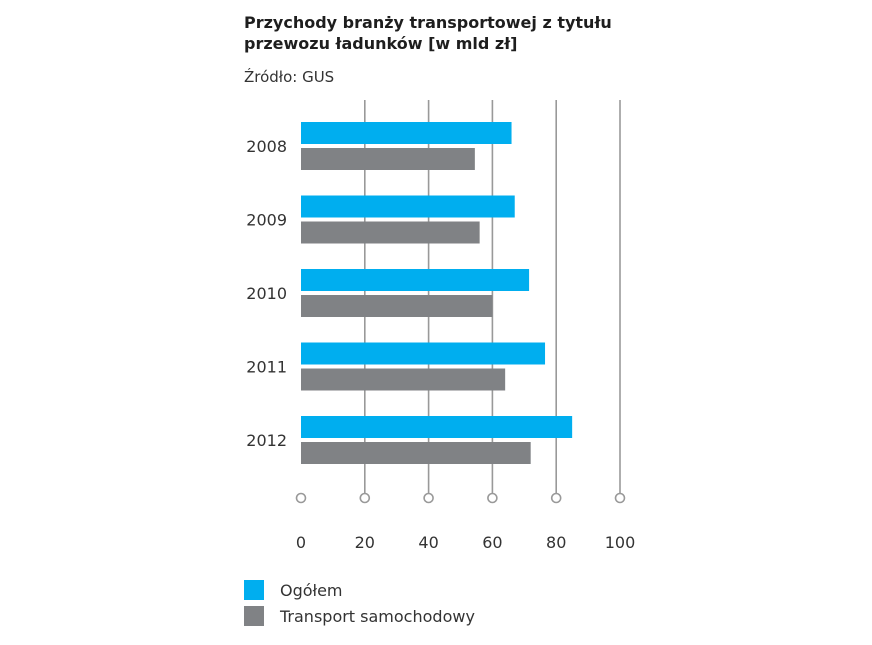  I want to click on y-tick-label-2011: 2011, so click(266, 367).